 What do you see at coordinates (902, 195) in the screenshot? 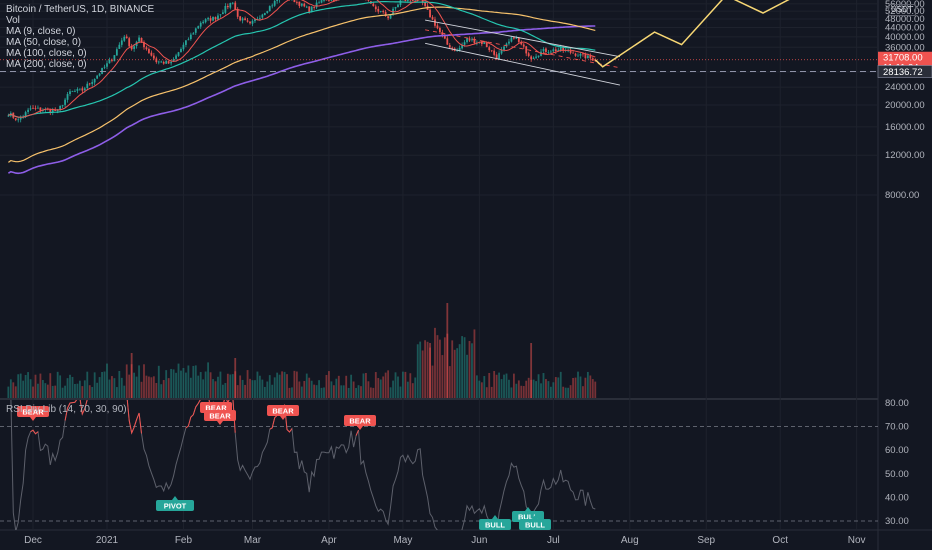
I see `price-axis-label: 8000.00` at bounding box center [902, 195].